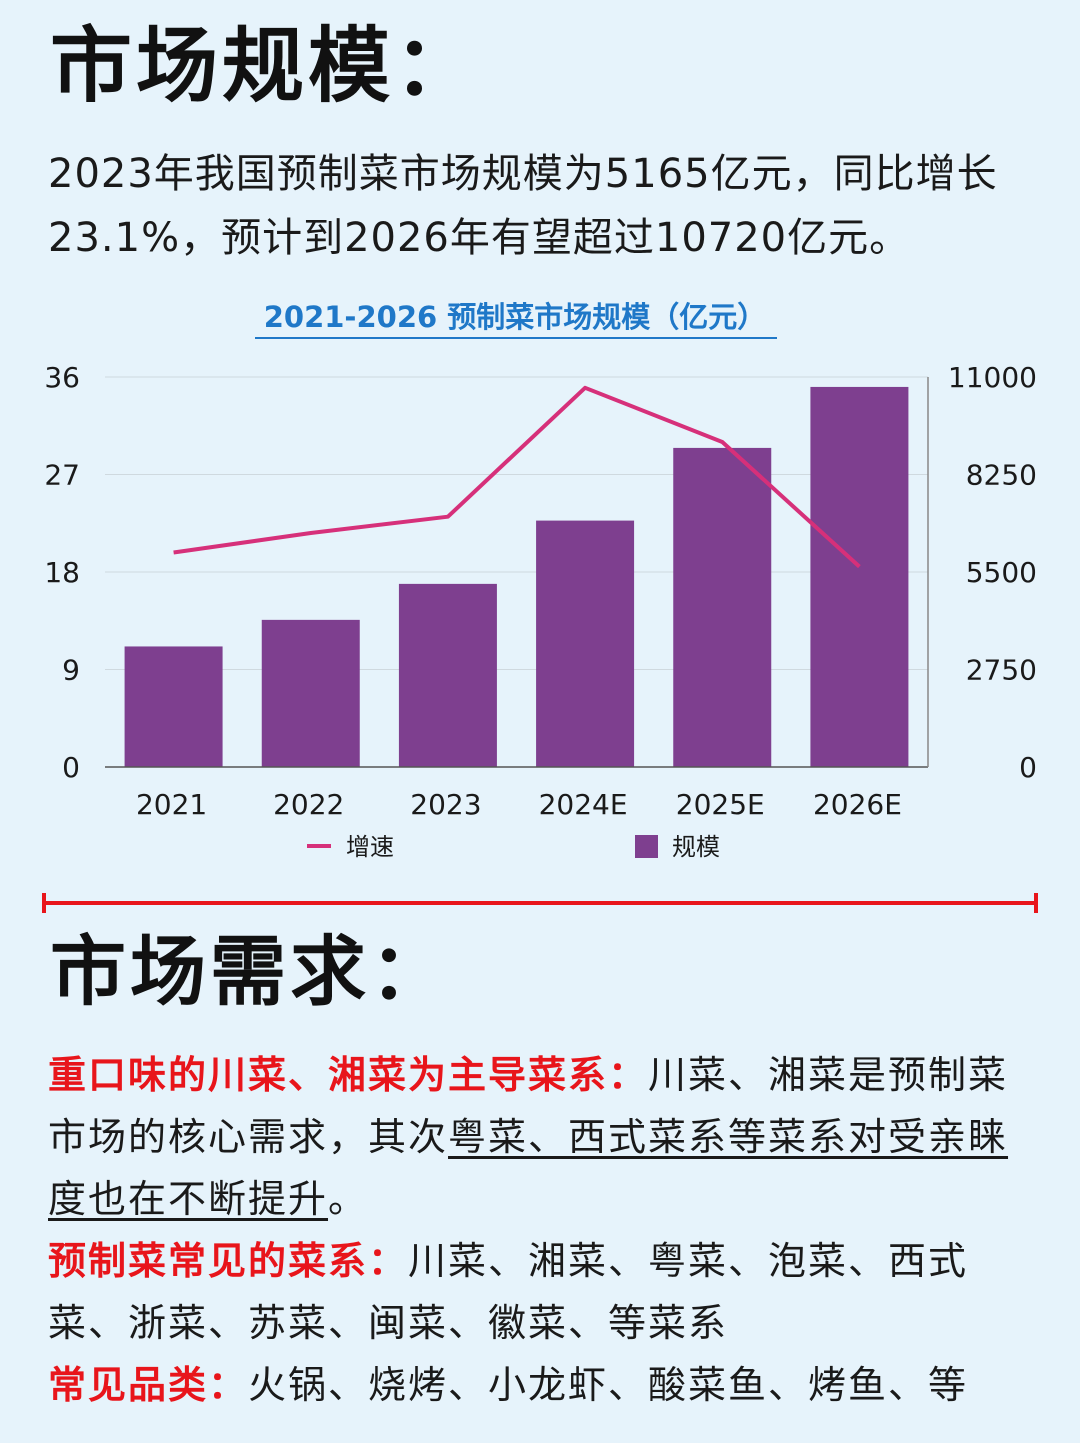 This screenshot has height=1443, width=1080. What do you see at coordinates (1001, 572) in the screenshot?
I see `y-right-tick-label: 5500` at bounding box center [1001, 572].